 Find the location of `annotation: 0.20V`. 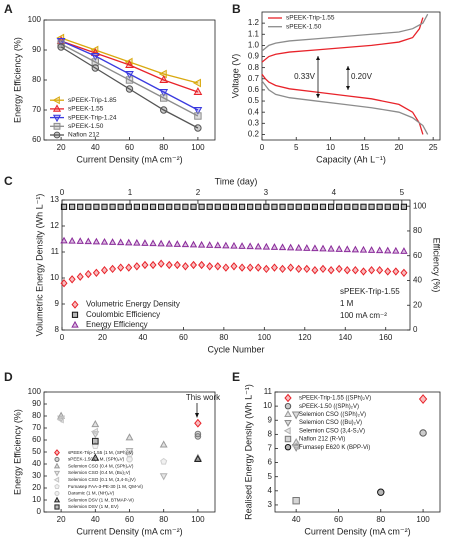

annotation: 0.20V is located at coordinates (362, 76).